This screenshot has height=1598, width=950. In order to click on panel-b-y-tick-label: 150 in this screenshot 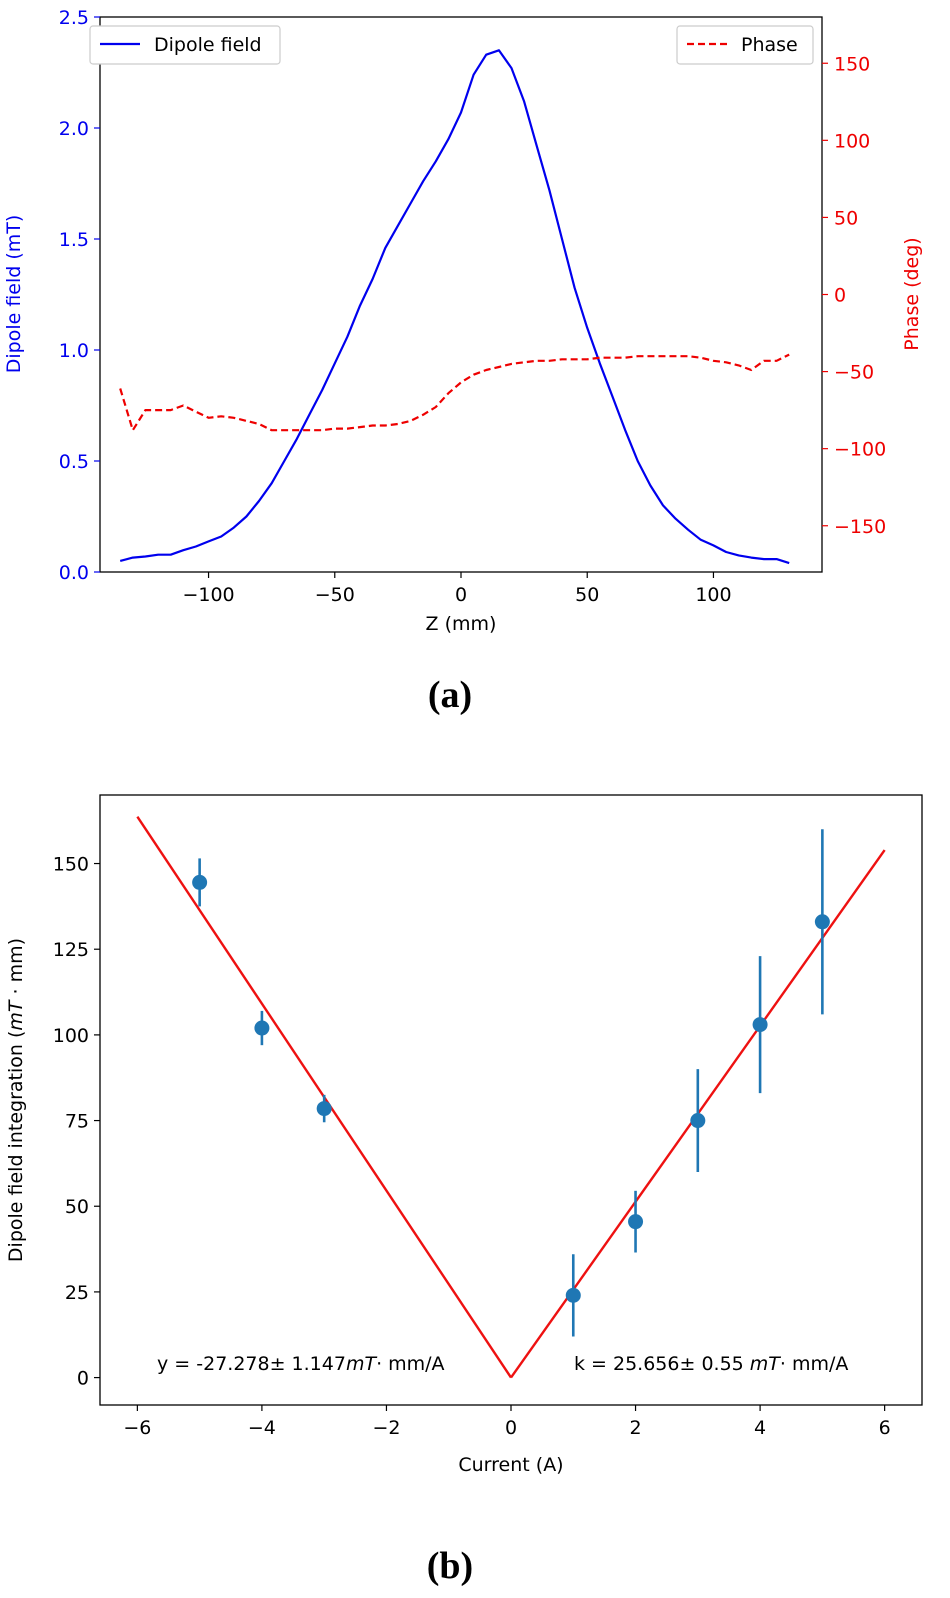, I will do `click(71, 865)`.